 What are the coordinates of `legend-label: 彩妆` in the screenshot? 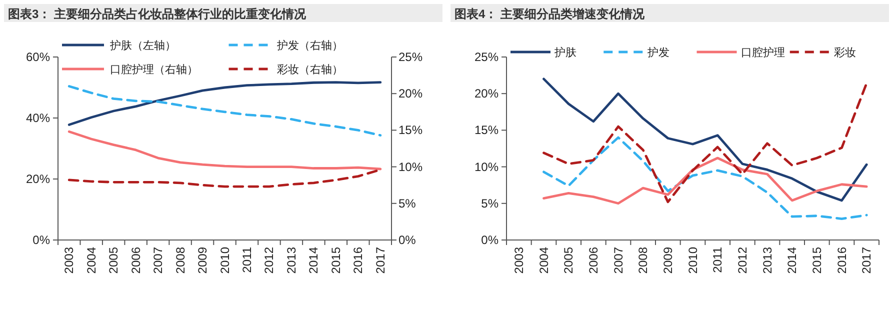 It's located at (845, 53).